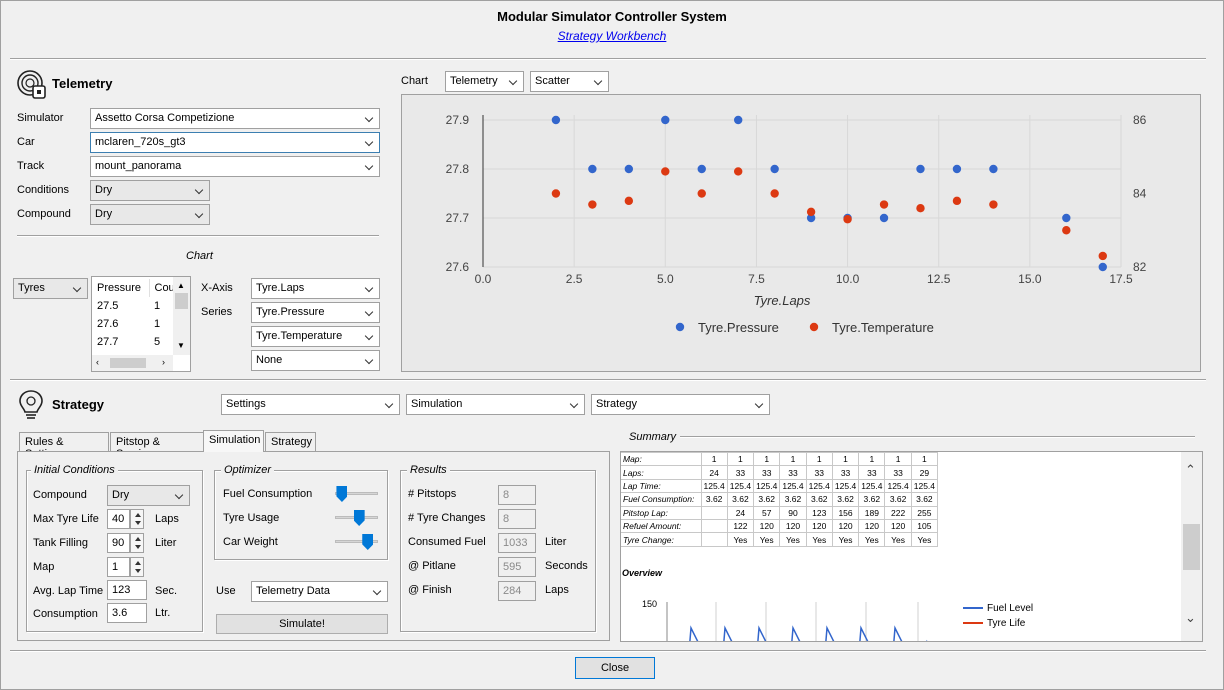  Describe the element at coordinates (97, 362) in the screenshot. I see `scroll-left-icon: ‹` at that location.